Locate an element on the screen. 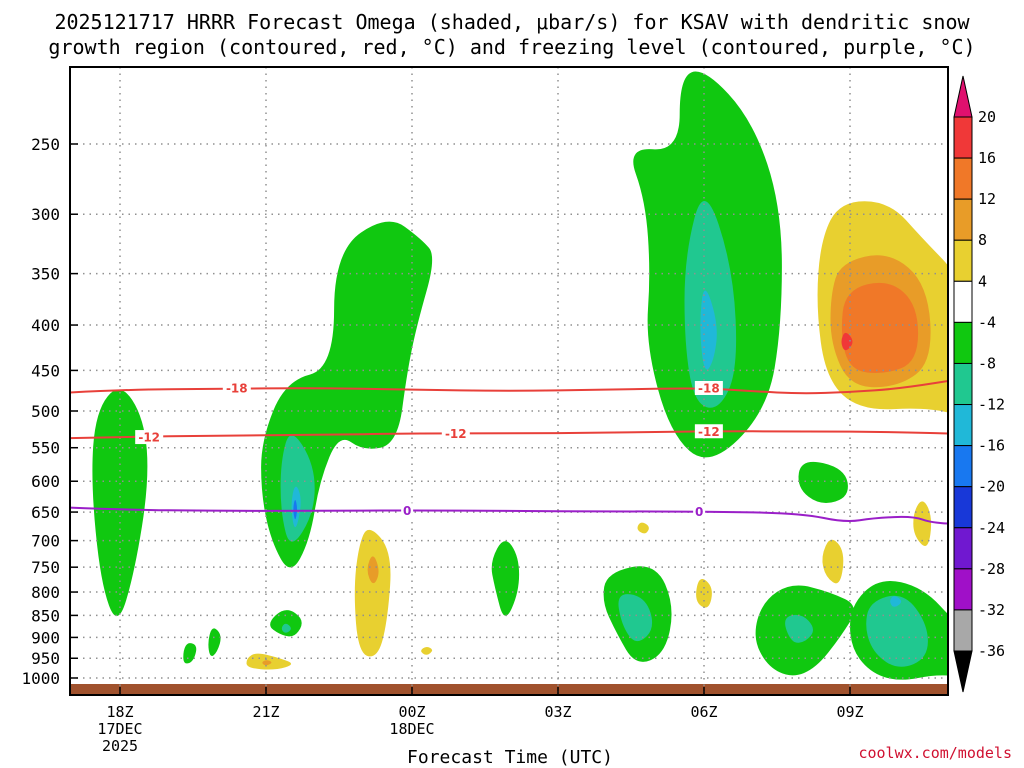 This screenshot has width=1024, height=768. omega-region-ascent-low-5-inner is located at coordinates (896, 601).